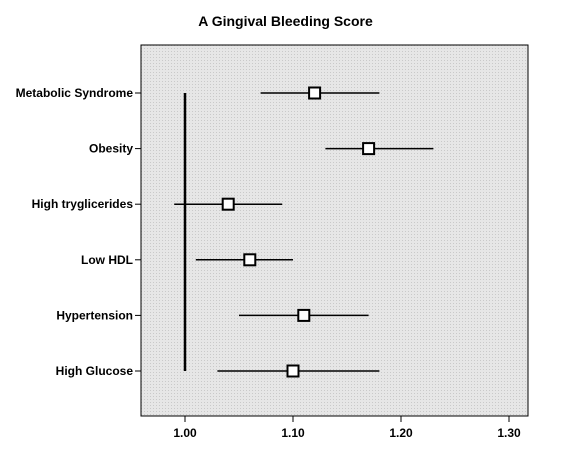  I want to click on x-tick-label: 1.30, so click(509, 433).